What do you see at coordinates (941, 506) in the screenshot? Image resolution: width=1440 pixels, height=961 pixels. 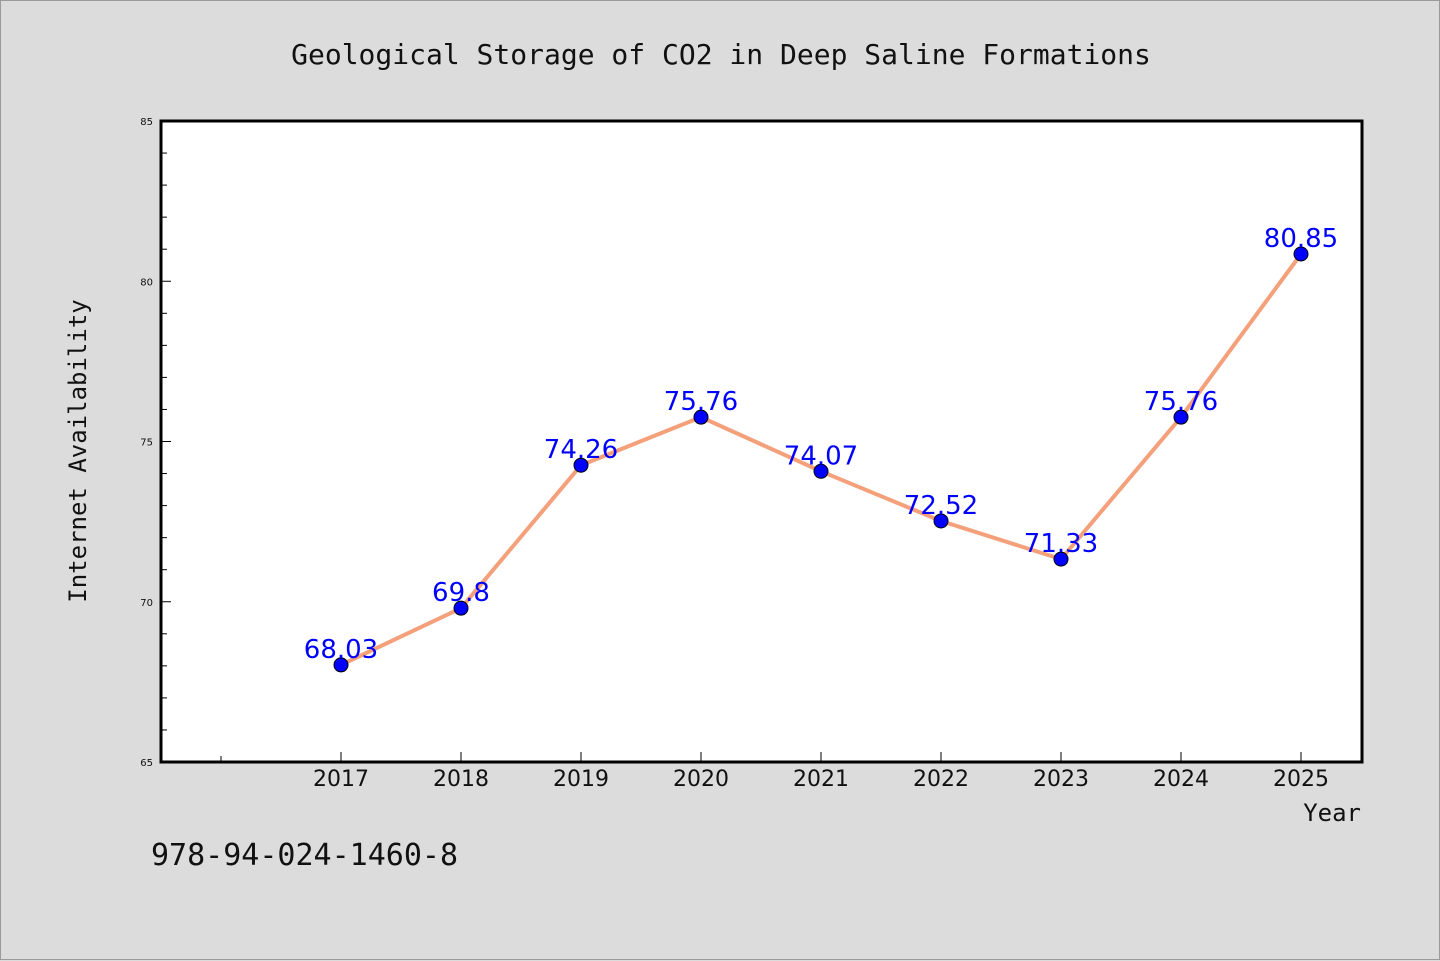 I see `data-point-label: 72.52` at bounding box center [941, 506].